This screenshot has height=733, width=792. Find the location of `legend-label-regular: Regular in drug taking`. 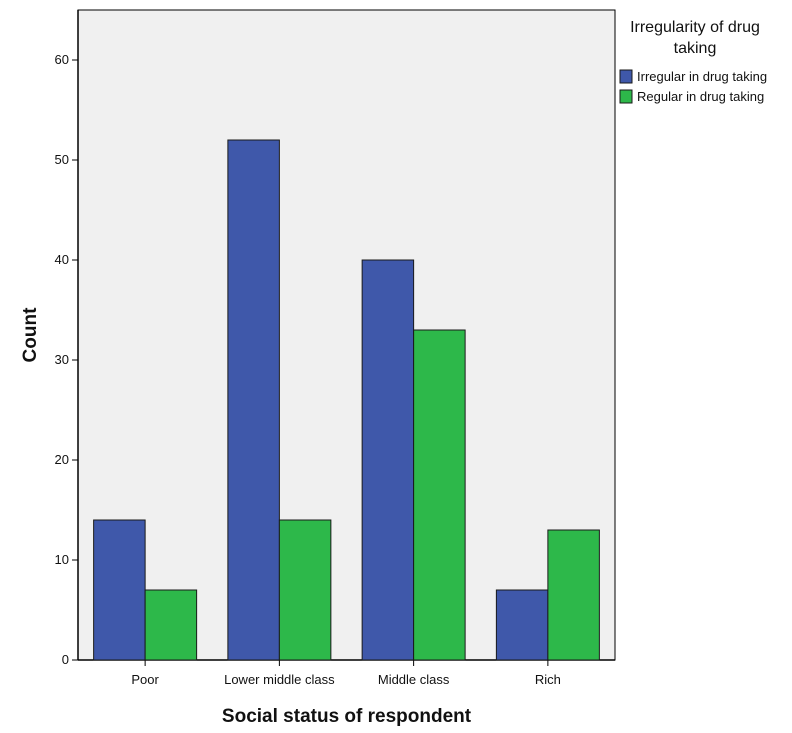

legend-label-regular: Regular in drug taking is located at coordinates (700, 96).